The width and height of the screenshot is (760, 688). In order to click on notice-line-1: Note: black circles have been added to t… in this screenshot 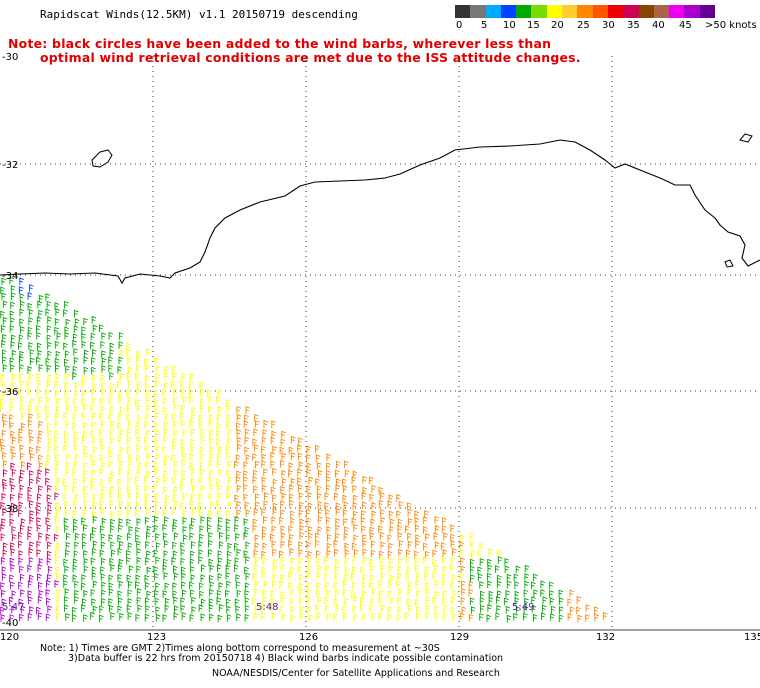, I will do `click(280, 43)`.